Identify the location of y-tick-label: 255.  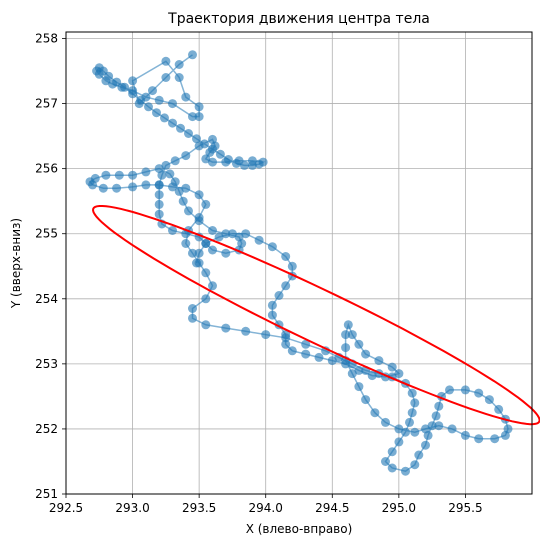
(46, 234).